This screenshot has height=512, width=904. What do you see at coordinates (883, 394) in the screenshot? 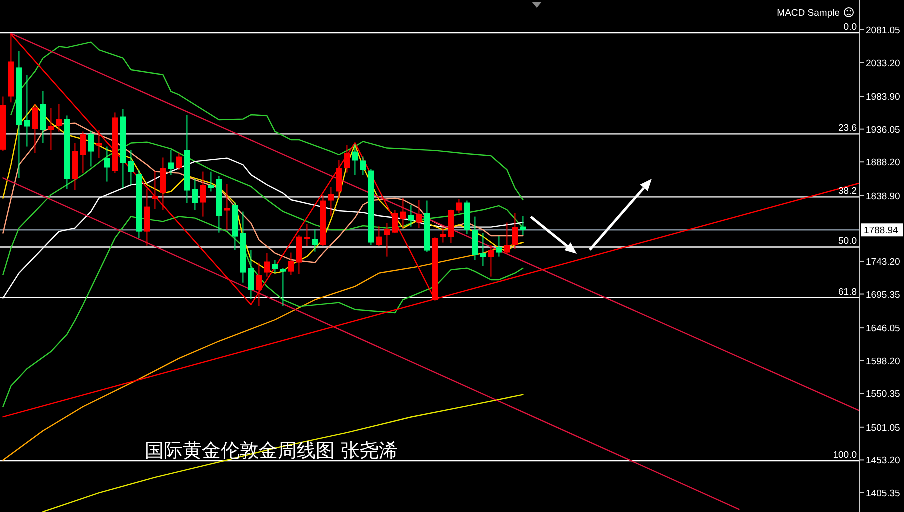
I see `y-tick-label: 1550.35` at bounding box center [883, 394].